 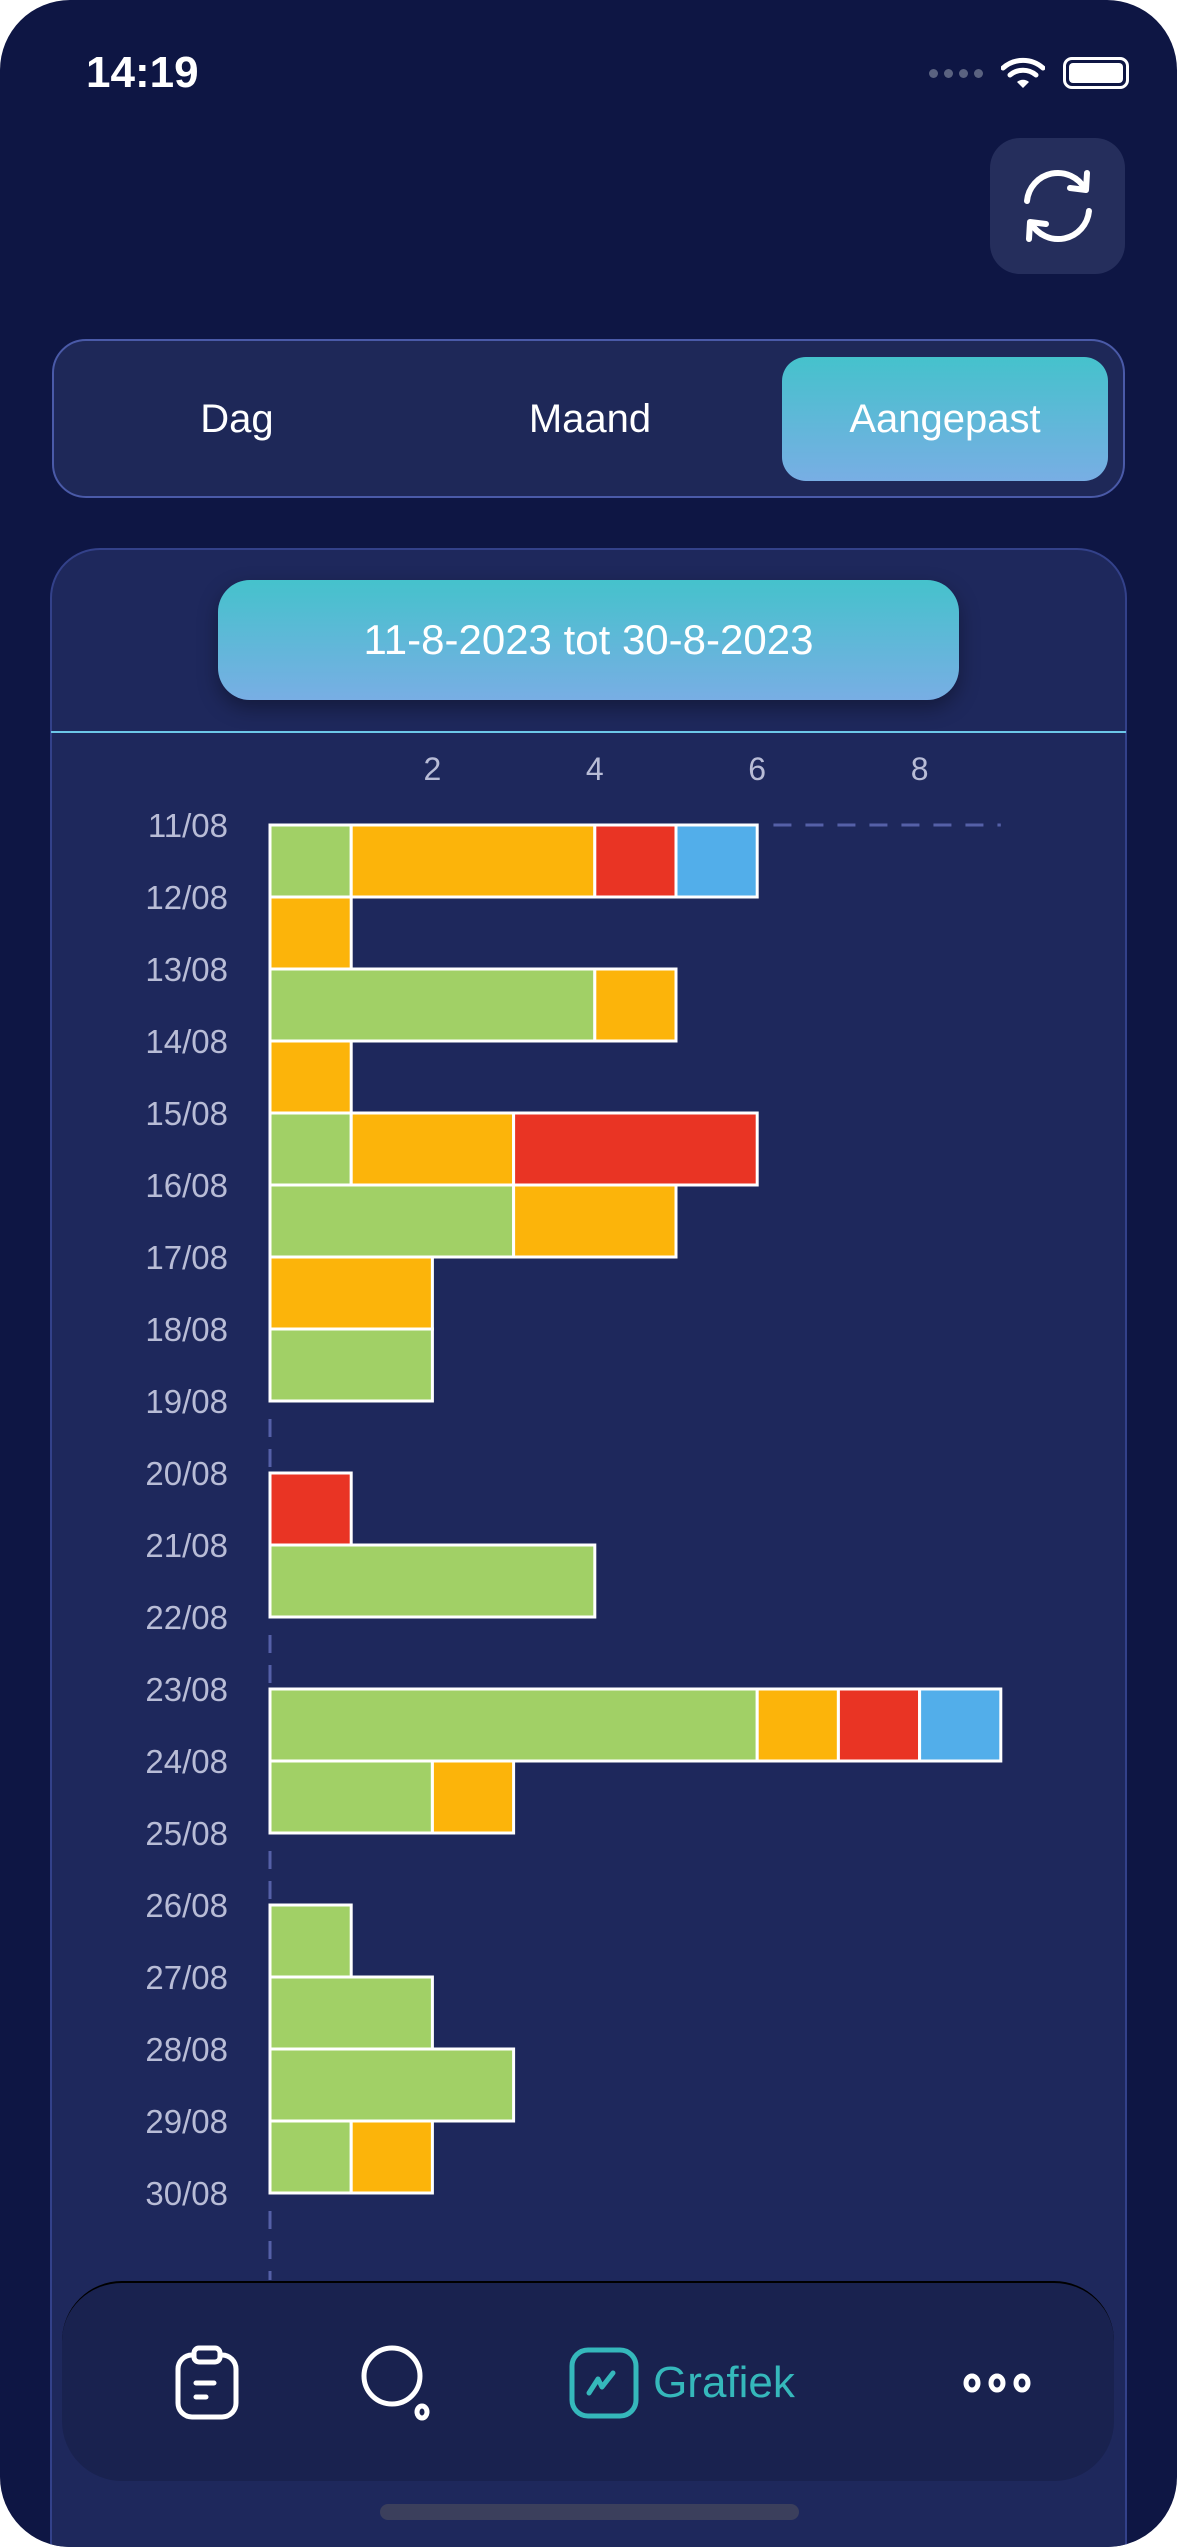 What do you see at coordinates (186, 1401) in the screenshot?
I see `y-category-label: 19/08` at bounding box center [186, 1401].